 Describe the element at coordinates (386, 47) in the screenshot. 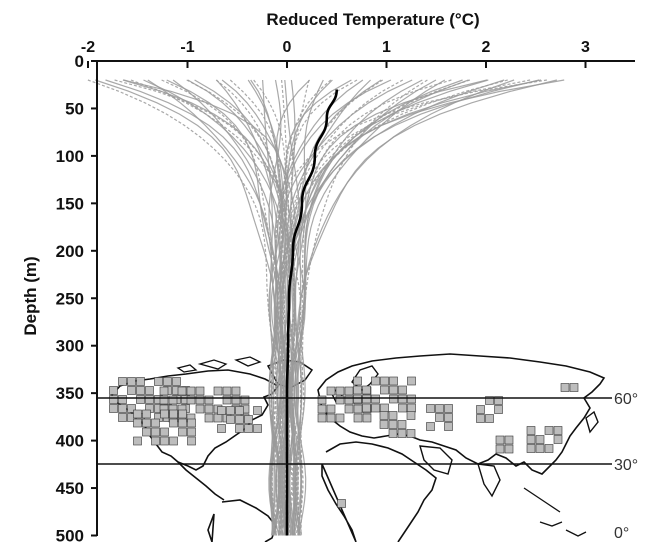

I see `x-tick-label: 1` at that location.